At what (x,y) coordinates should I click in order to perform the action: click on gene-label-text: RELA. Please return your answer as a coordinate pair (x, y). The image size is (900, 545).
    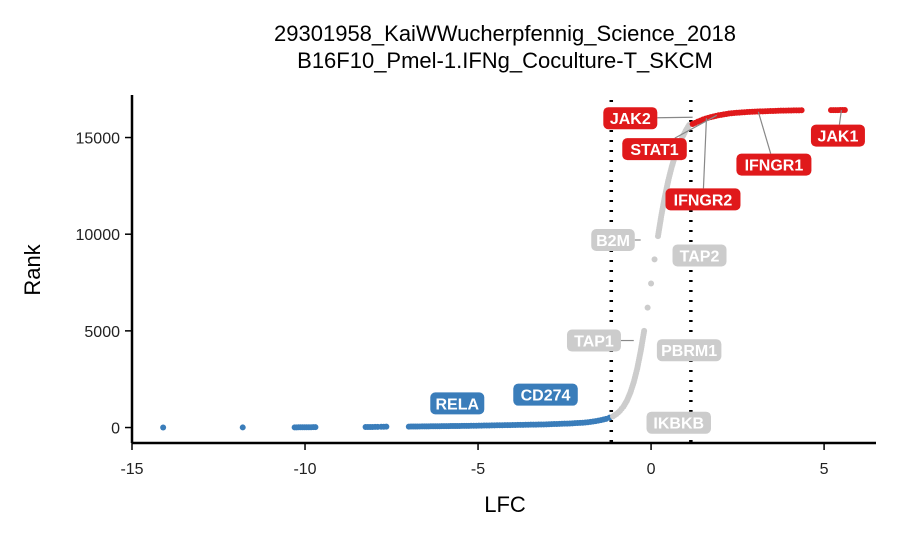
    Looking at the image, I should click on (458, 404).